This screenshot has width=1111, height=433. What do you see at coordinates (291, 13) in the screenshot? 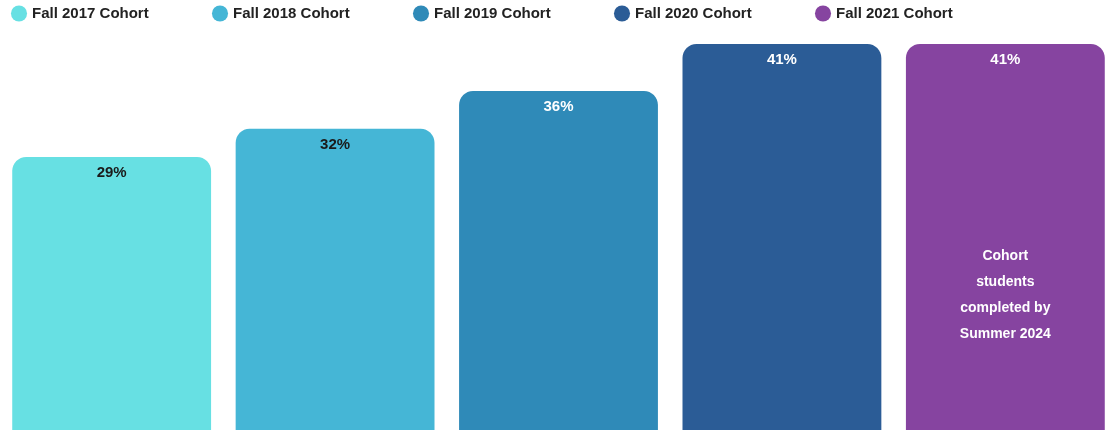
I see `legend-label: Fall 2018 Cohort` at bounding box center [291, 13].